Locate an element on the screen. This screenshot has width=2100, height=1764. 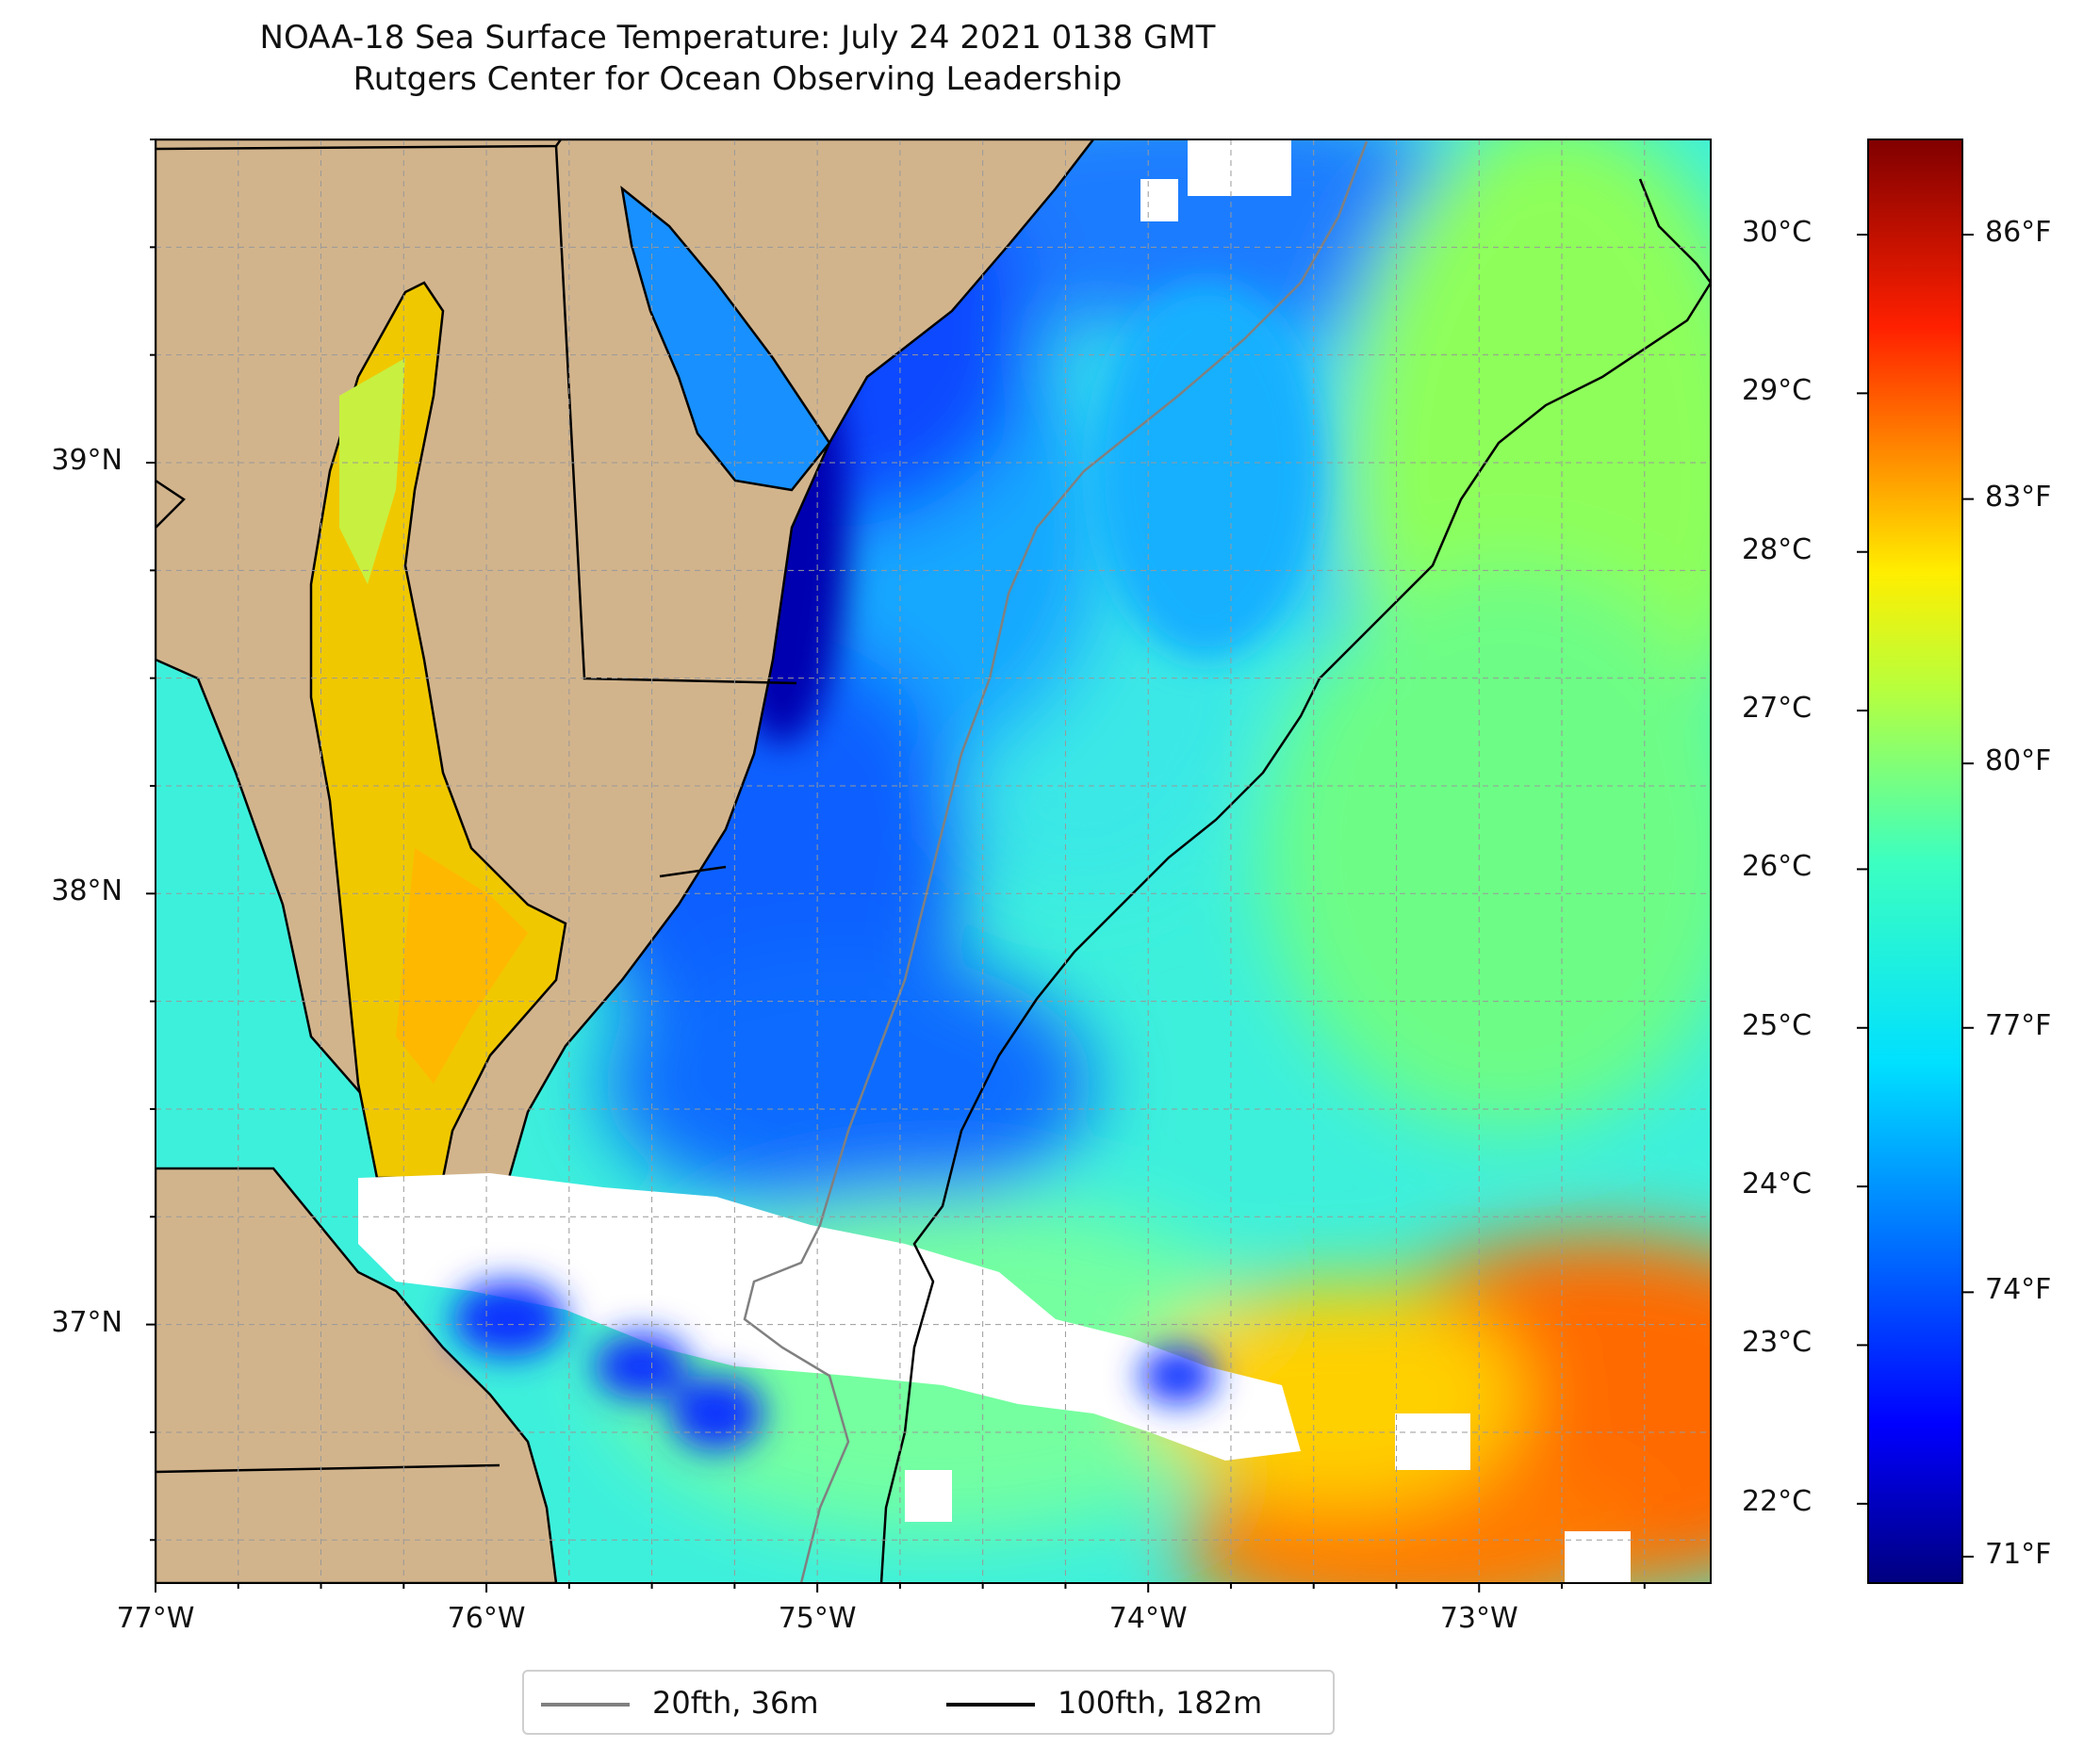
x-tick-label: 74°W is located at coordinates (1148, 1618).